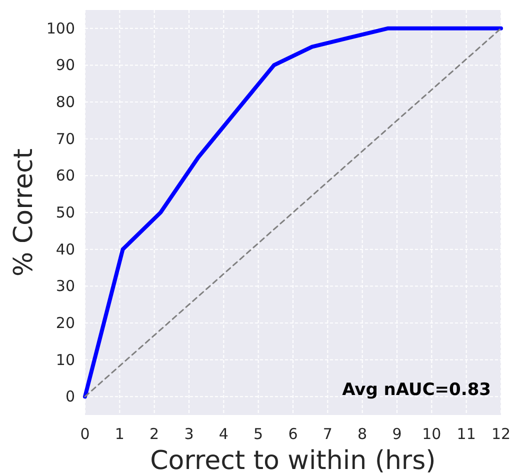  Describe the element at coordinates (259, 434) in the screenshot. I see `x-tick-label: 5` at that location.